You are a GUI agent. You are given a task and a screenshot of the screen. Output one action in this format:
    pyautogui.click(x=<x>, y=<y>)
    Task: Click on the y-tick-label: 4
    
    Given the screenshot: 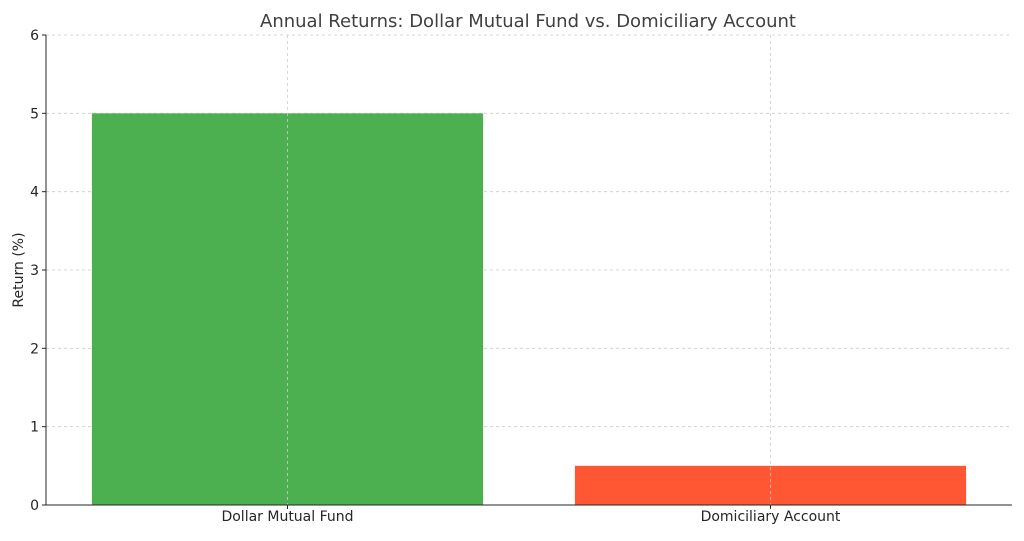 What is the action you would take?
    pyautogui.click(x=34, y=193)
    